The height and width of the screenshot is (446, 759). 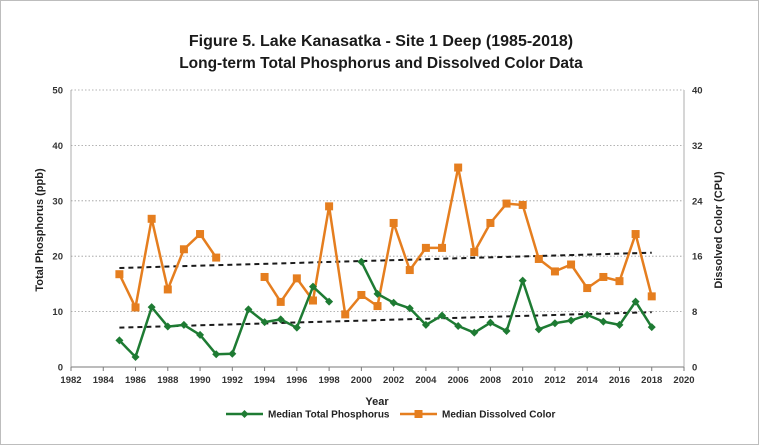 I want to click on x-tick-label: 2012, so click(x=554, y=380).